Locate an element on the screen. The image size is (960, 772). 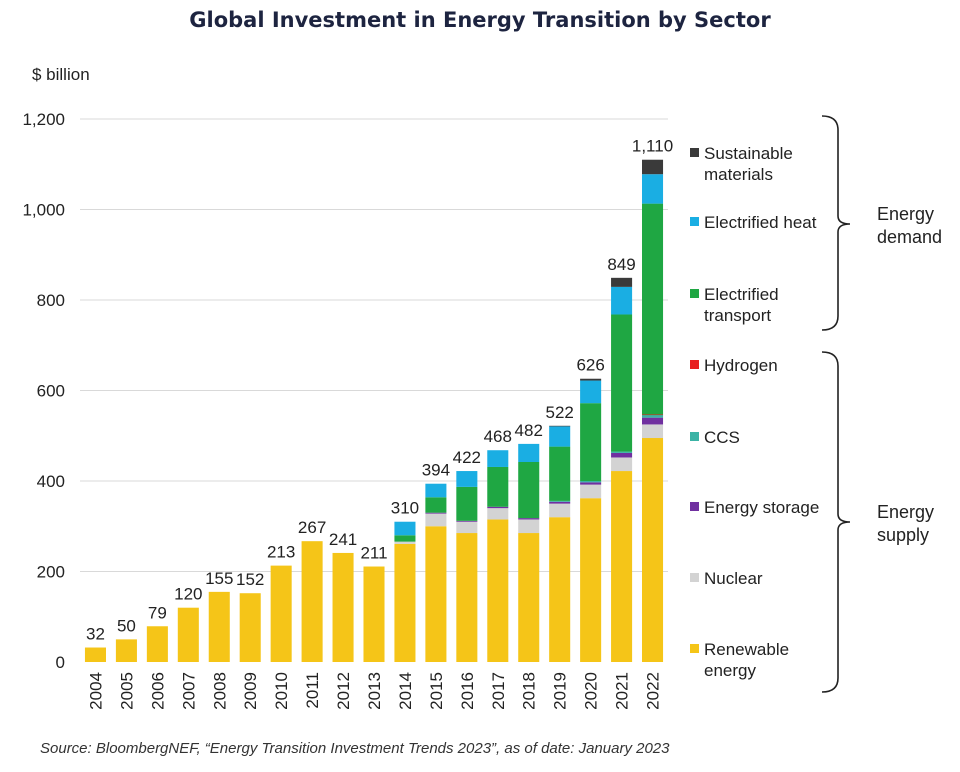
bar-total-label: 267 is located at coordinates (312, 527).